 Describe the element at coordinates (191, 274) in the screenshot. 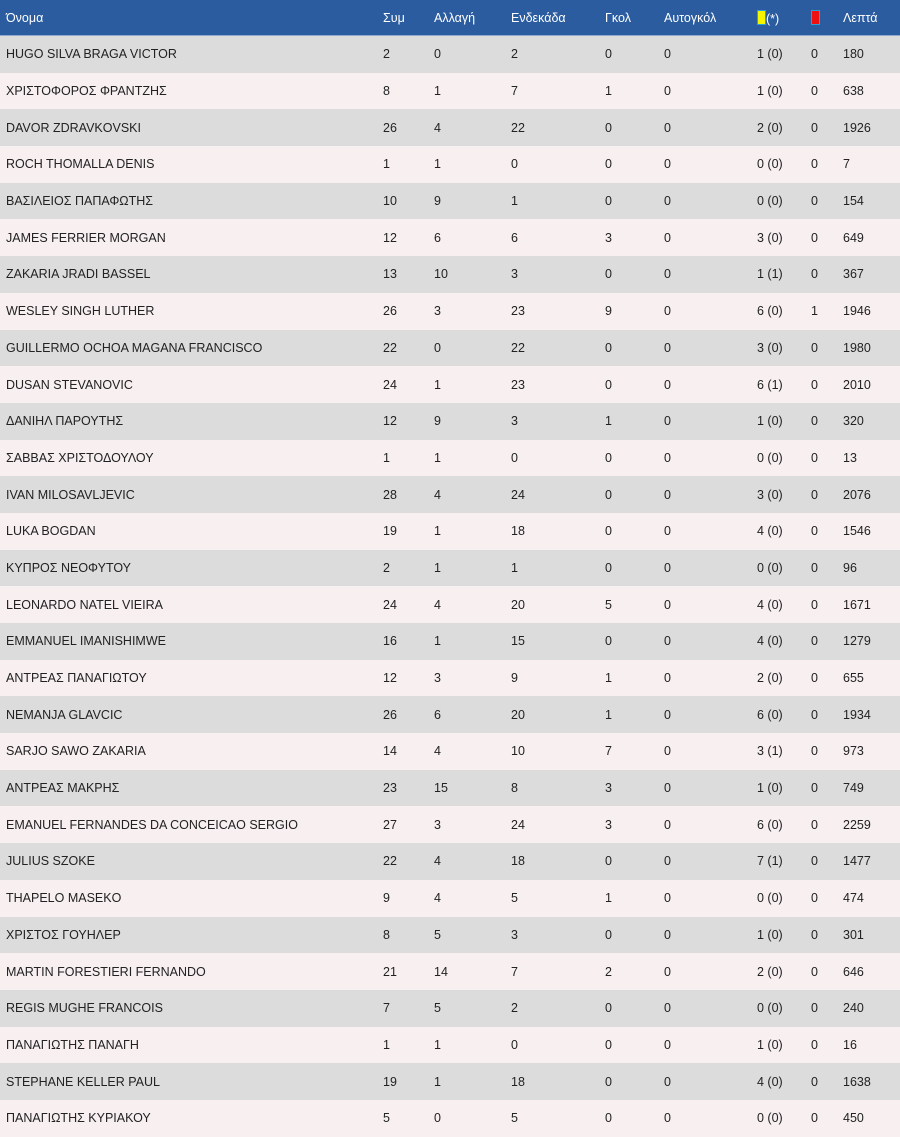

I see `cell-player-name: ZAKARIA JRADI BASSEL` at that location.